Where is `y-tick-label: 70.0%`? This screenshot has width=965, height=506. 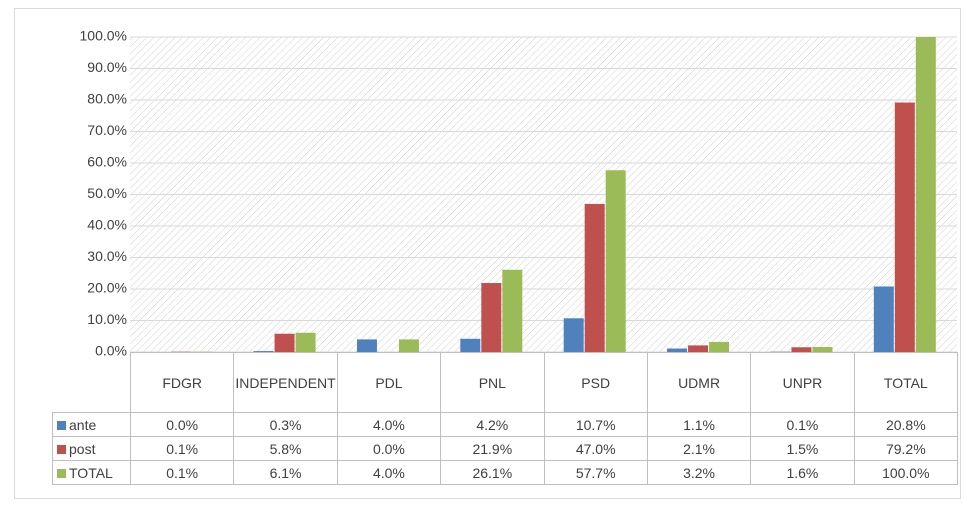 y-tick-label: 70.0% is located at coordinates (107, 130).